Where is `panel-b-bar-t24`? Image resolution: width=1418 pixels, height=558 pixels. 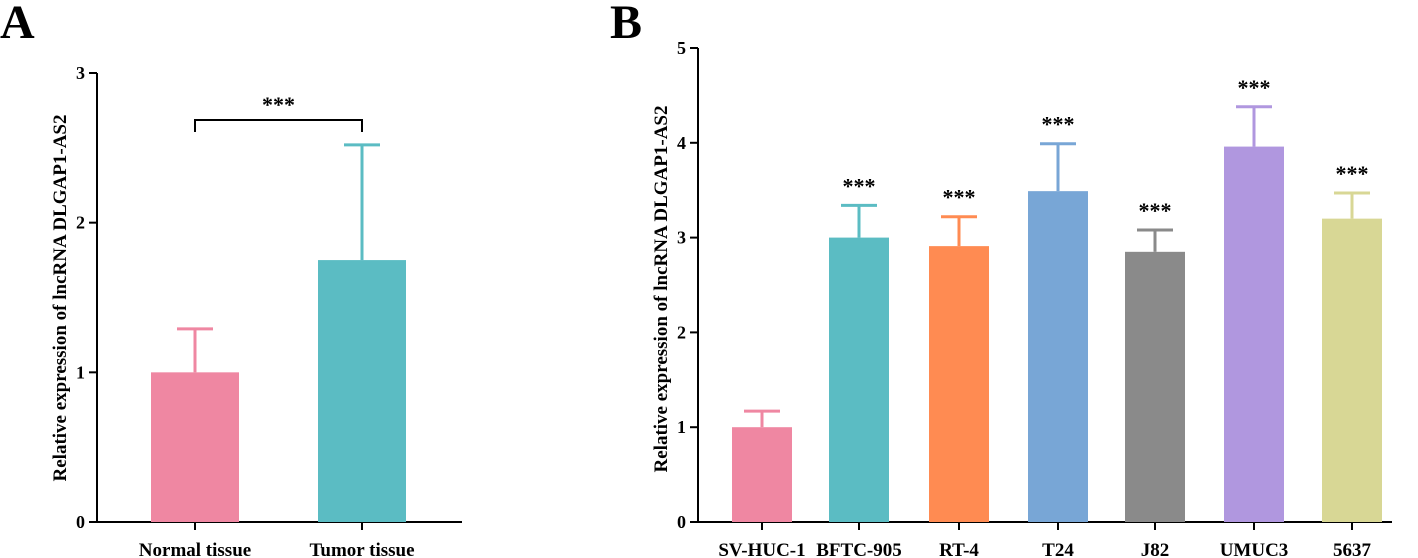
panel-b-bar-t24 is located at coordinates (1058, 356).